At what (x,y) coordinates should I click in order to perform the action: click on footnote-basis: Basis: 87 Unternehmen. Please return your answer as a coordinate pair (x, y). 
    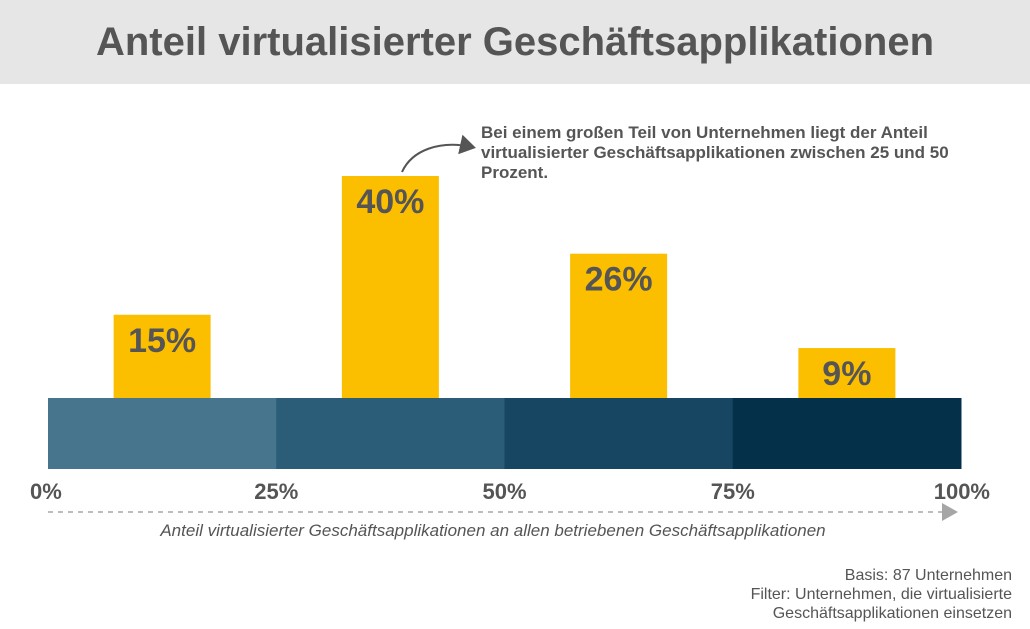
    Looking at the image, I should click on (928, 575).